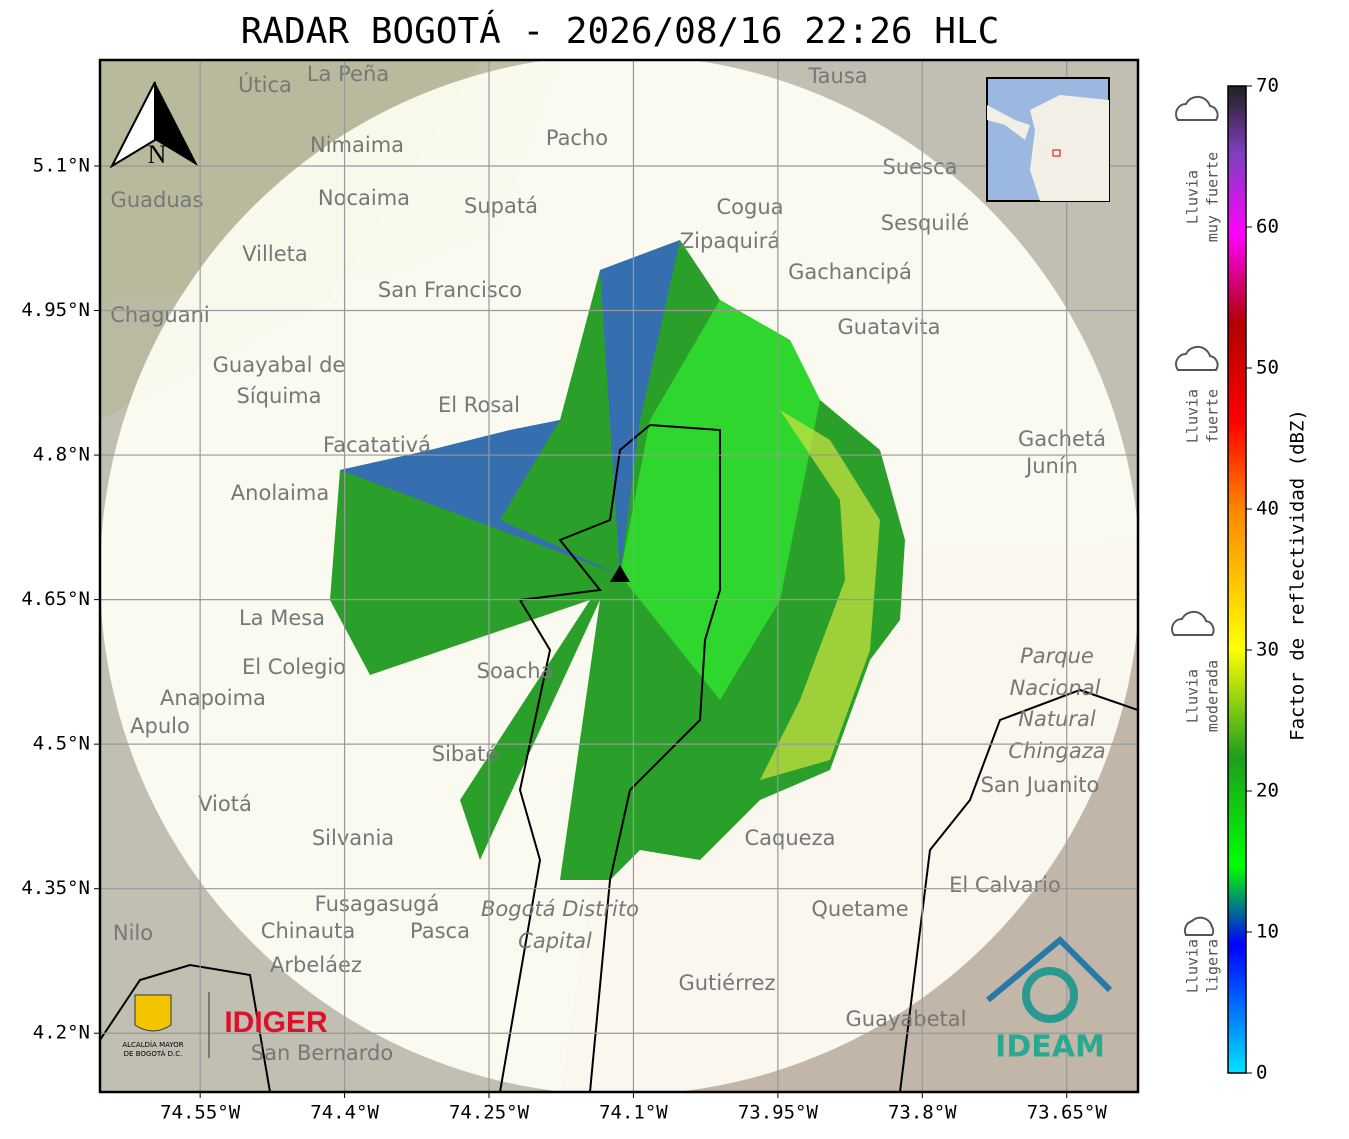 Image resolution: width=1349 pixels, height=1139 pixels. What do you see at coordinates (133, 933) in the screenshot?
I see `place-label: Nilo` at bounding box center [133, 933].